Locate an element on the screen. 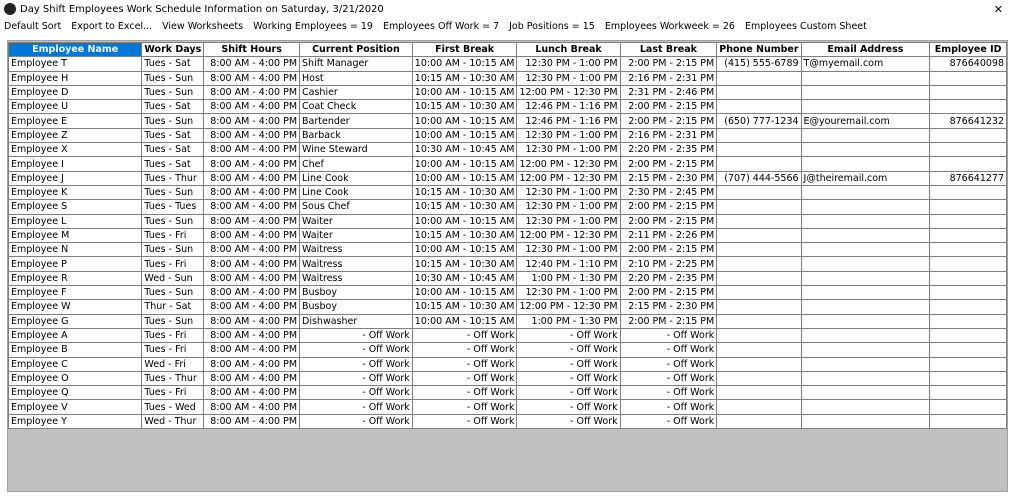 The image size is (1013, 499). menu-item: Employees Workweek = 26 is located at coordinates (669, 26).